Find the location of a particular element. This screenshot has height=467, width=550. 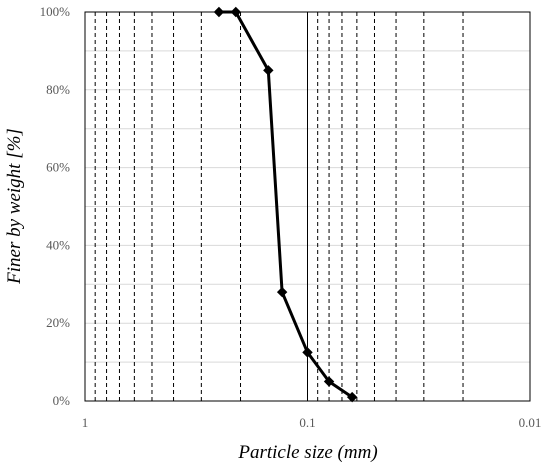

y-tick-label: 100% is located at coordinates (55, 11).